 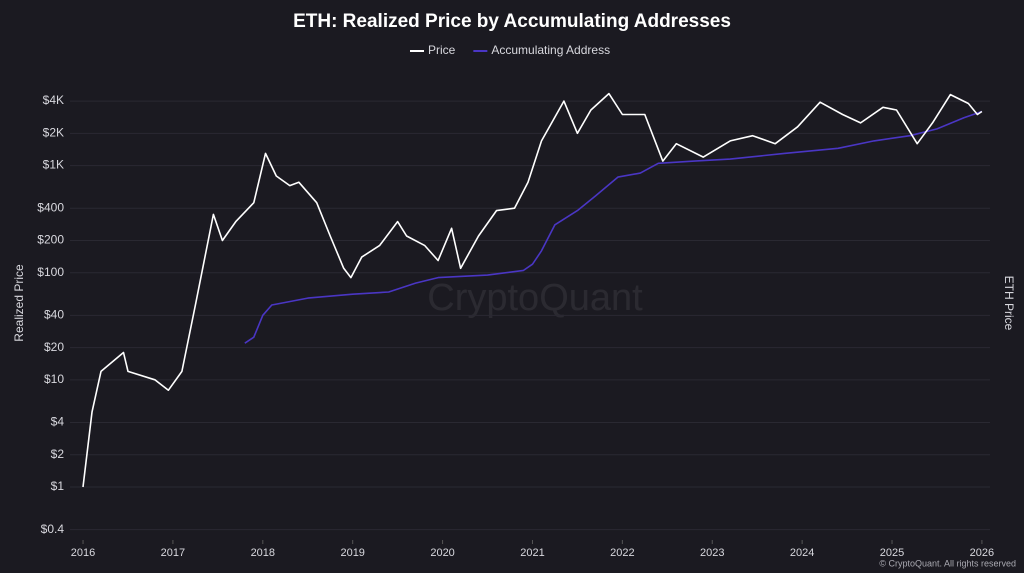 I want to click on x-tick-label: 2024, so click(x=802, y=553).